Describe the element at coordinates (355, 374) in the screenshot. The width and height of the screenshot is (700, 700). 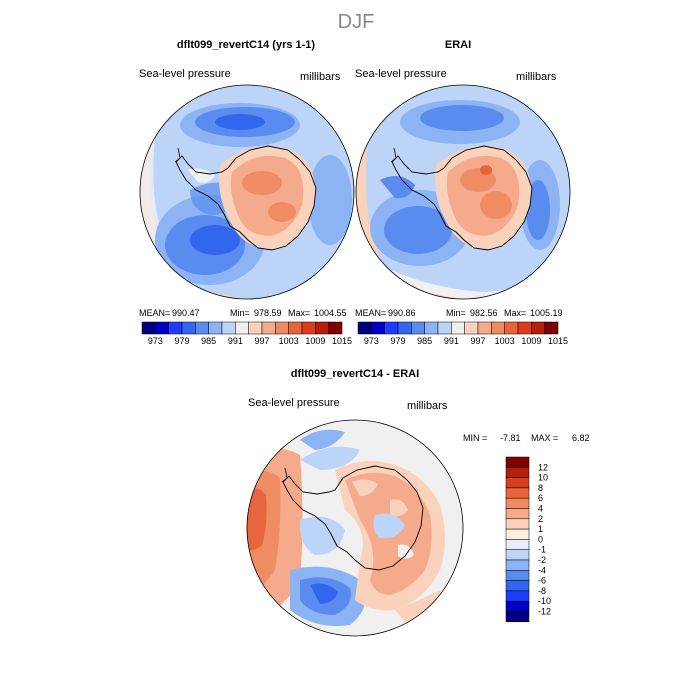
I see `panel-diff-title: dflt099_revertC14 - ERAI` at that location.